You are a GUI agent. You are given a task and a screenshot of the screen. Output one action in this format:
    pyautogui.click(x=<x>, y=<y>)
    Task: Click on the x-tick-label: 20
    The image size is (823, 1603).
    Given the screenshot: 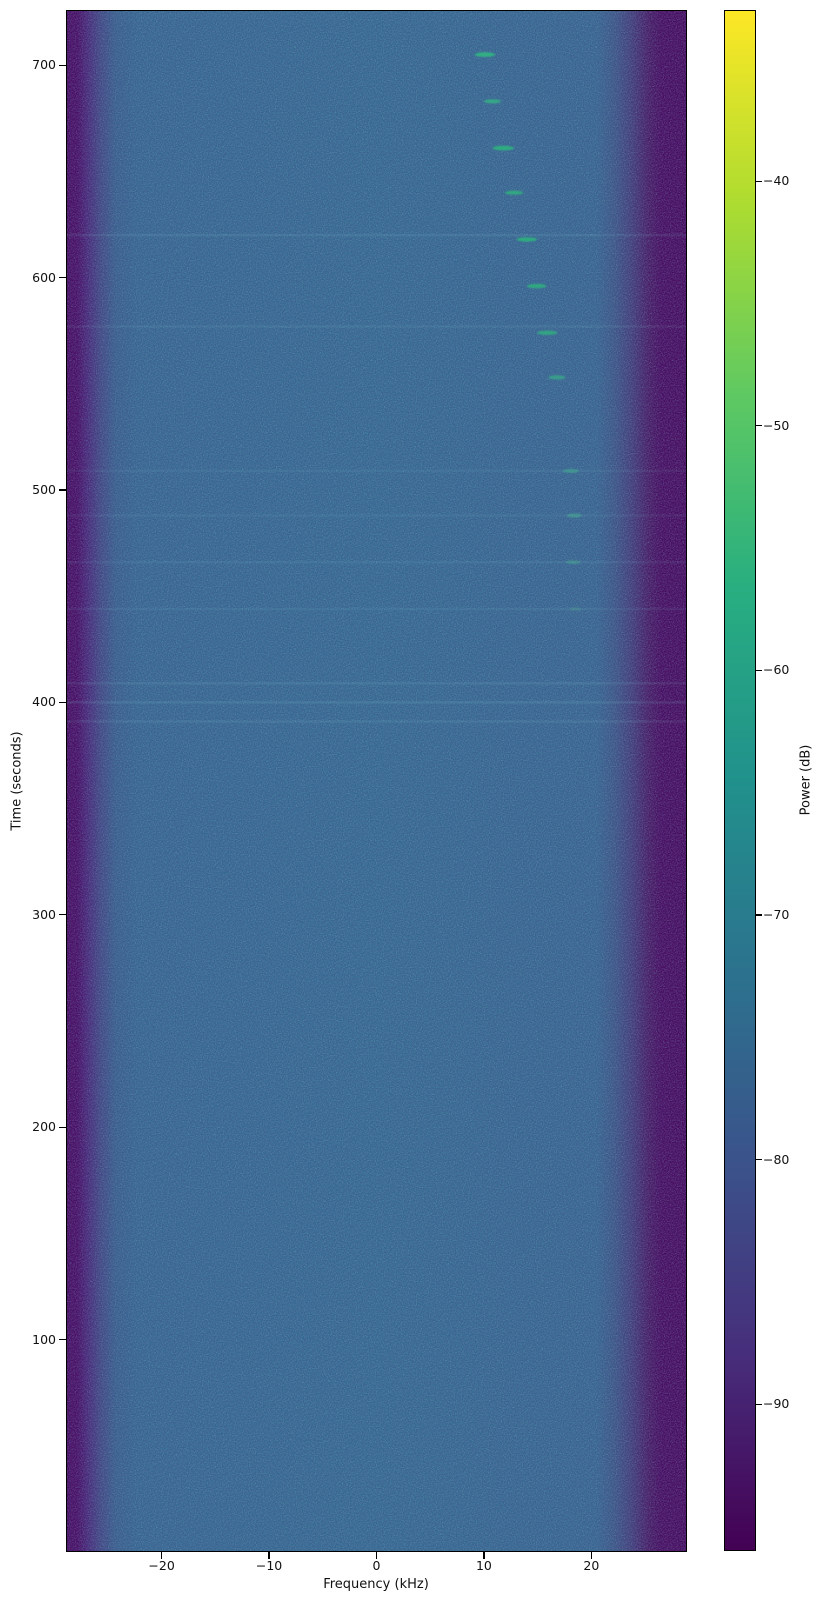 What is the action you would take?
    pyautogui.click(x=591, y=1565)
    